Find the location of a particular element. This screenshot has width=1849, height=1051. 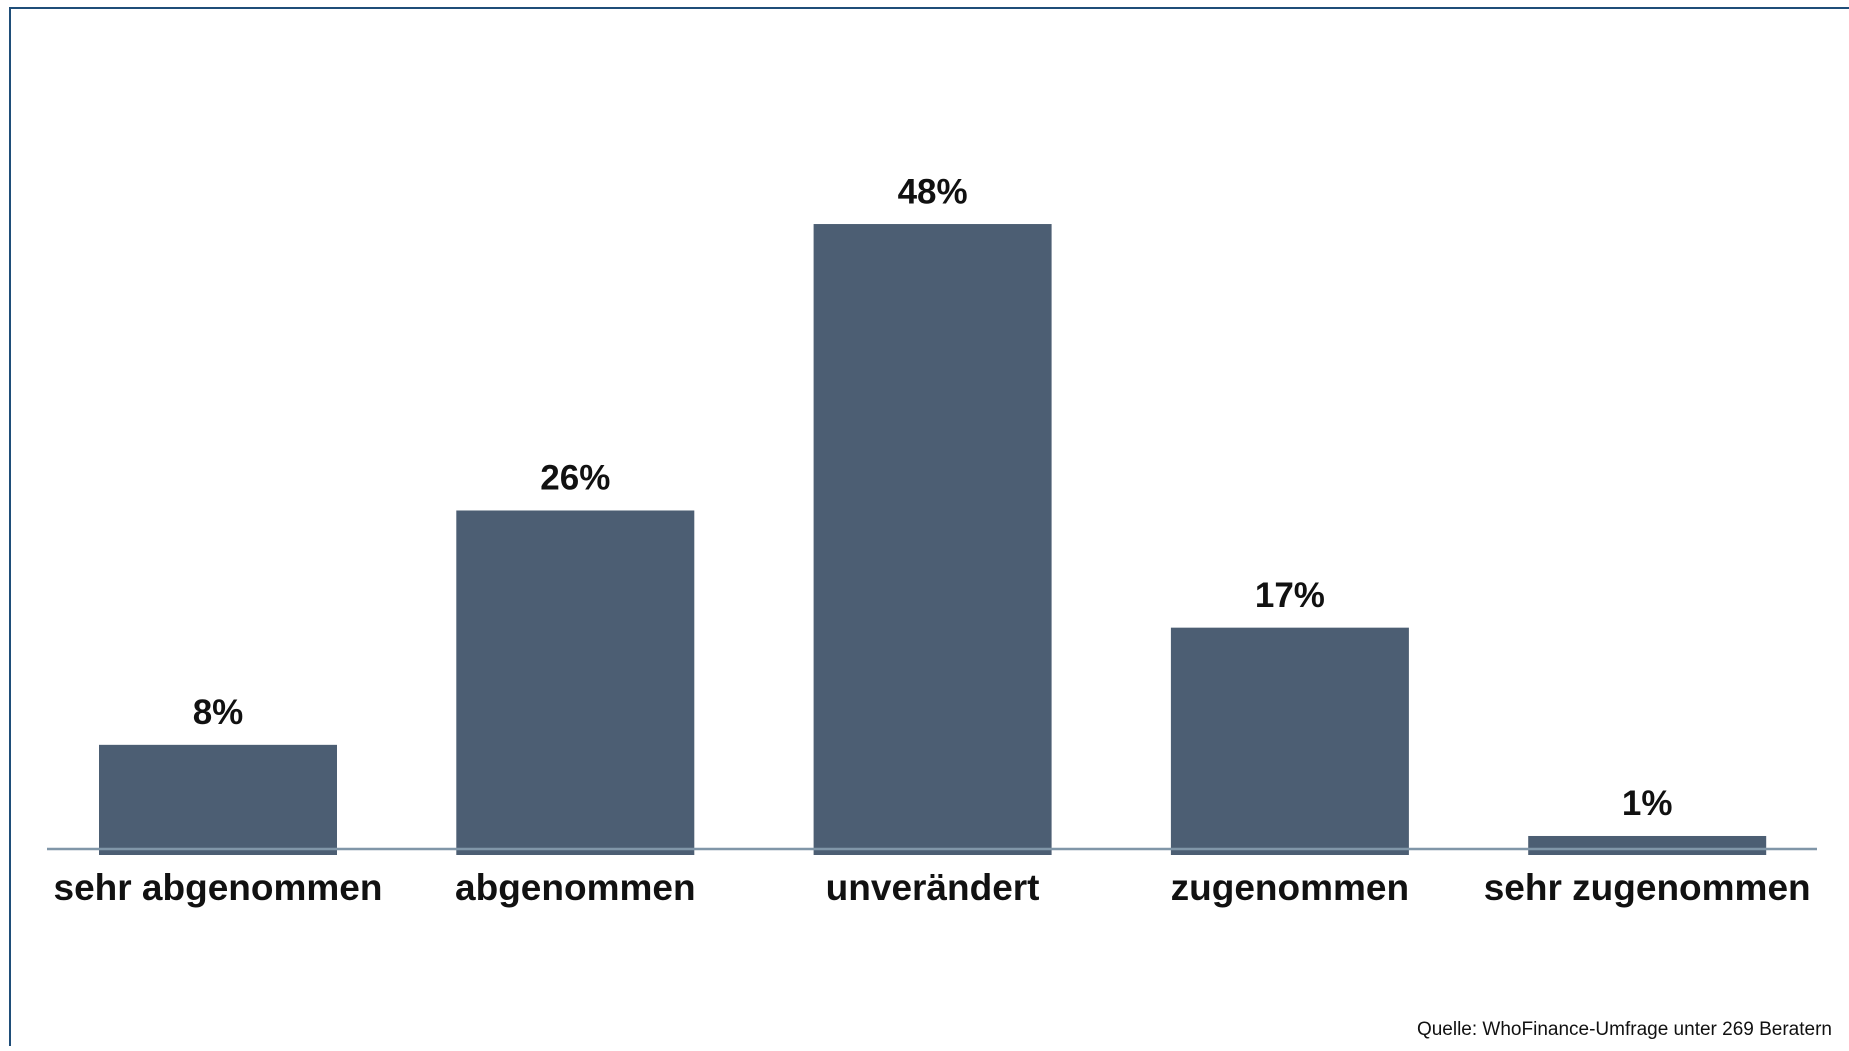

x-tick-label: zugenommen is located at coordinates (1290, 887).